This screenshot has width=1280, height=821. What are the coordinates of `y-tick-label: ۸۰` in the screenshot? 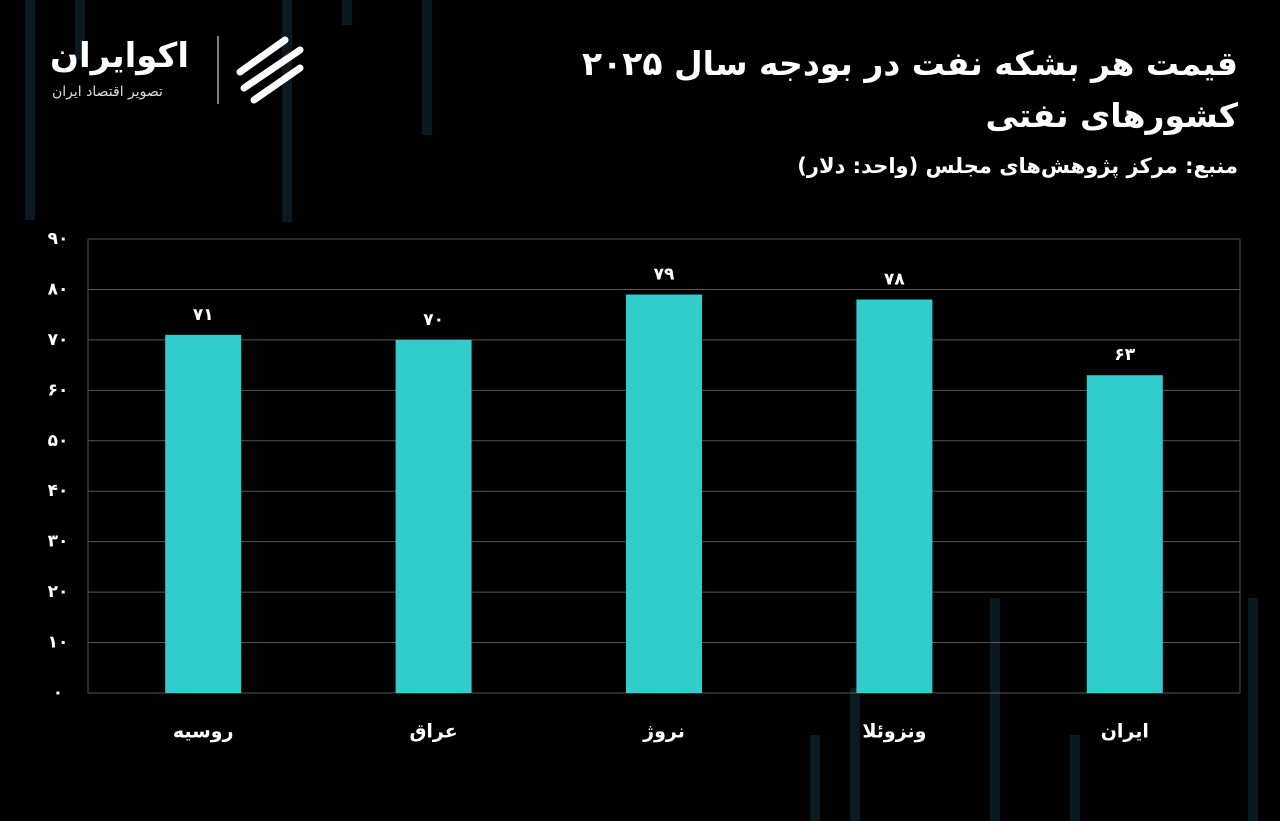 It's located at (58, 289).